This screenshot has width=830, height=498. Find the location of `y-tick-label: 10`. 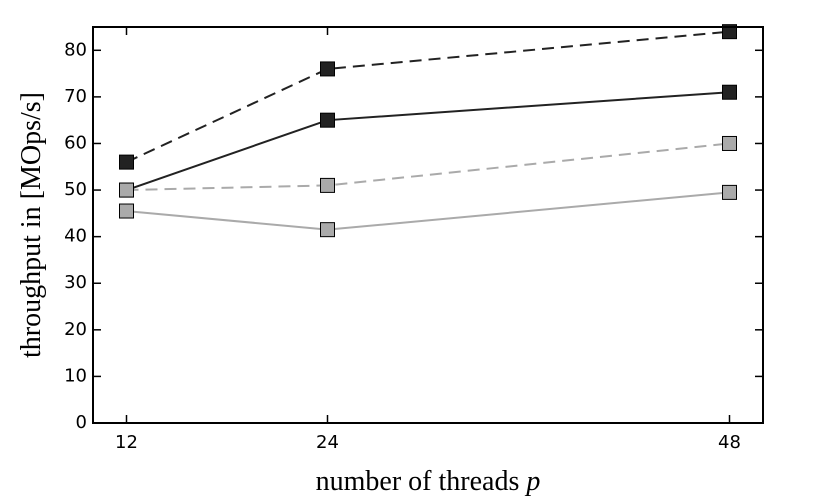

y-tick-label: 10 is located at coordinates (75, 375).